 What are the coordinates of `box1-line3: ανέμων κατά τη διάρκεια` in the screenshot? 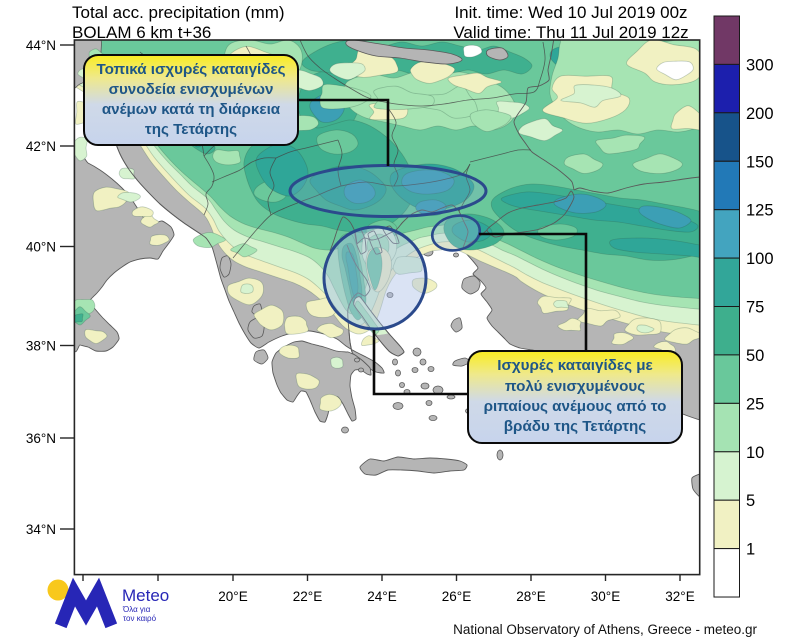 It's located at (191, 109).